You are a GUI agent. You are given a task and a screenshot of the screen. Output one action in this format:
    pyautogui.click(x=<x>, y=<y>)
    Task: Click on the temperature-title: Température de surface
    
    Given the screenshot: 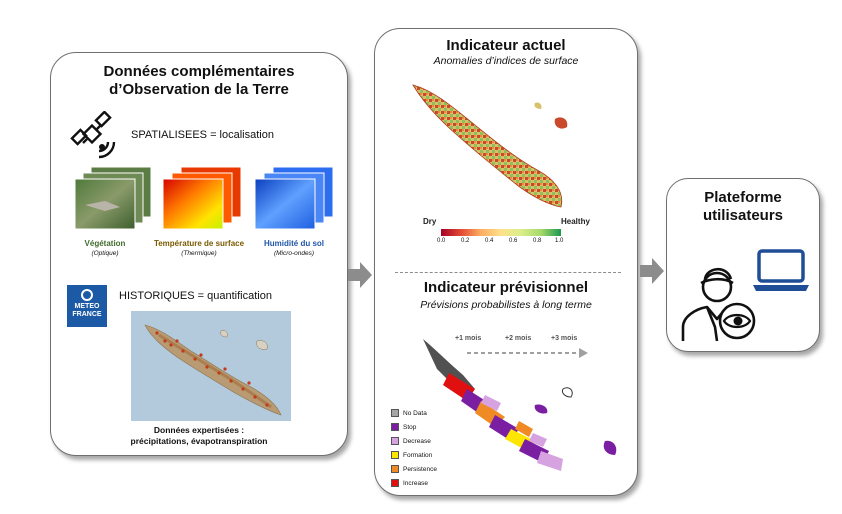 What is the action you would take?
    pyautogui.click(x=199, y=243)
    